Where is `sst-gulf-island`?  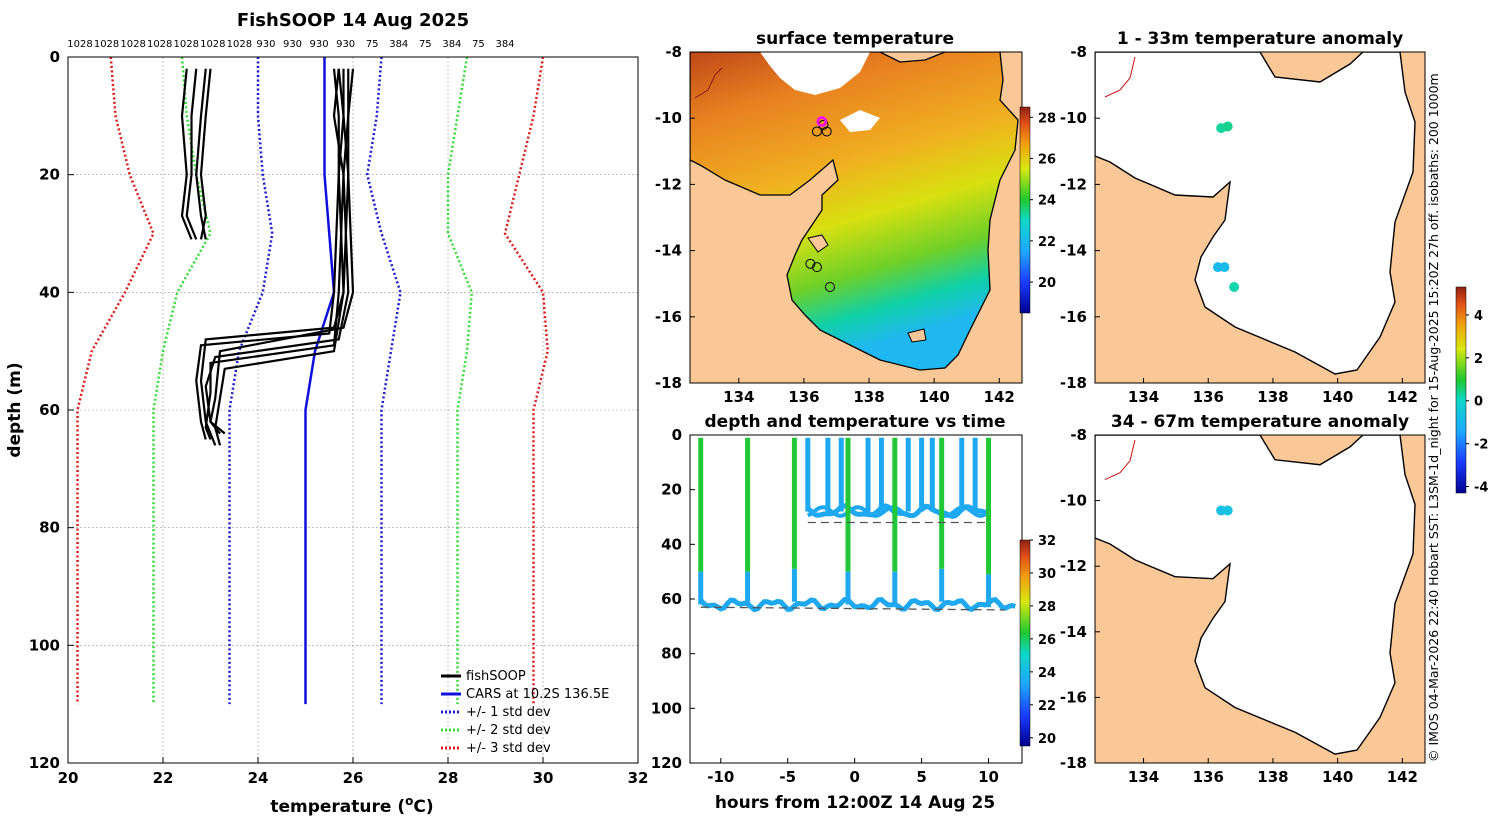 sst-gulf-island is located at coordinates (818, 243).